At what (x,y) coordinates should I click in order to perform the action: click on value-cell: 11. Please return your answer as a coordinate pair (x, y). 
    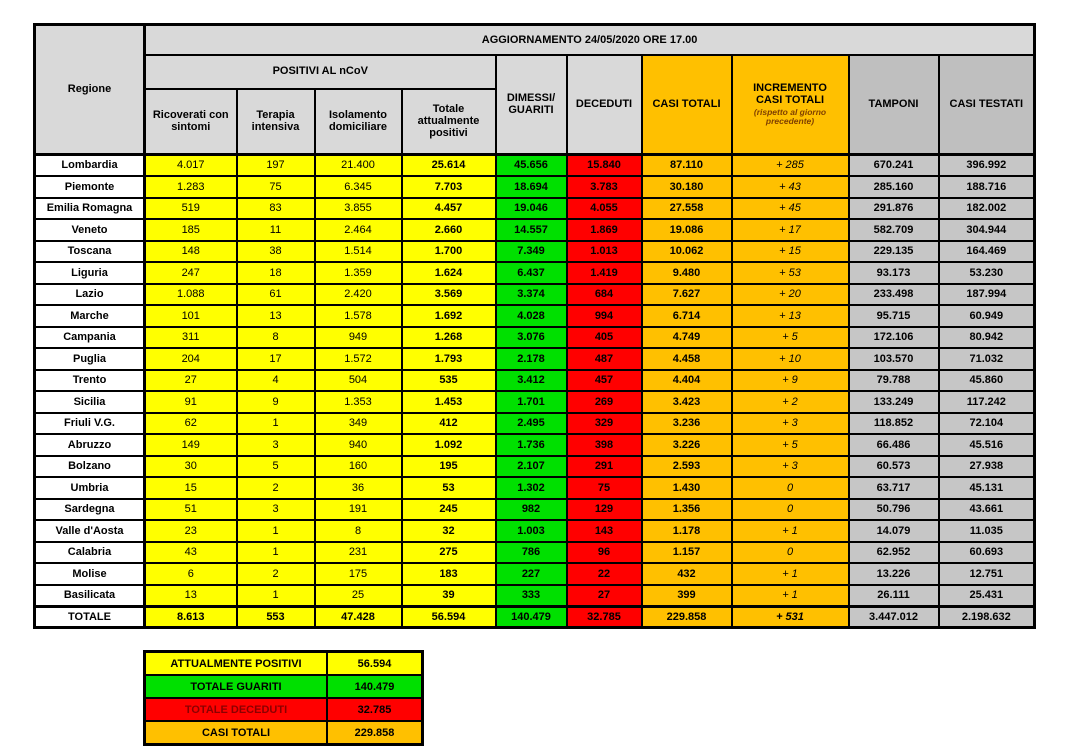
    Looking at the image, I should click on (275, 230).